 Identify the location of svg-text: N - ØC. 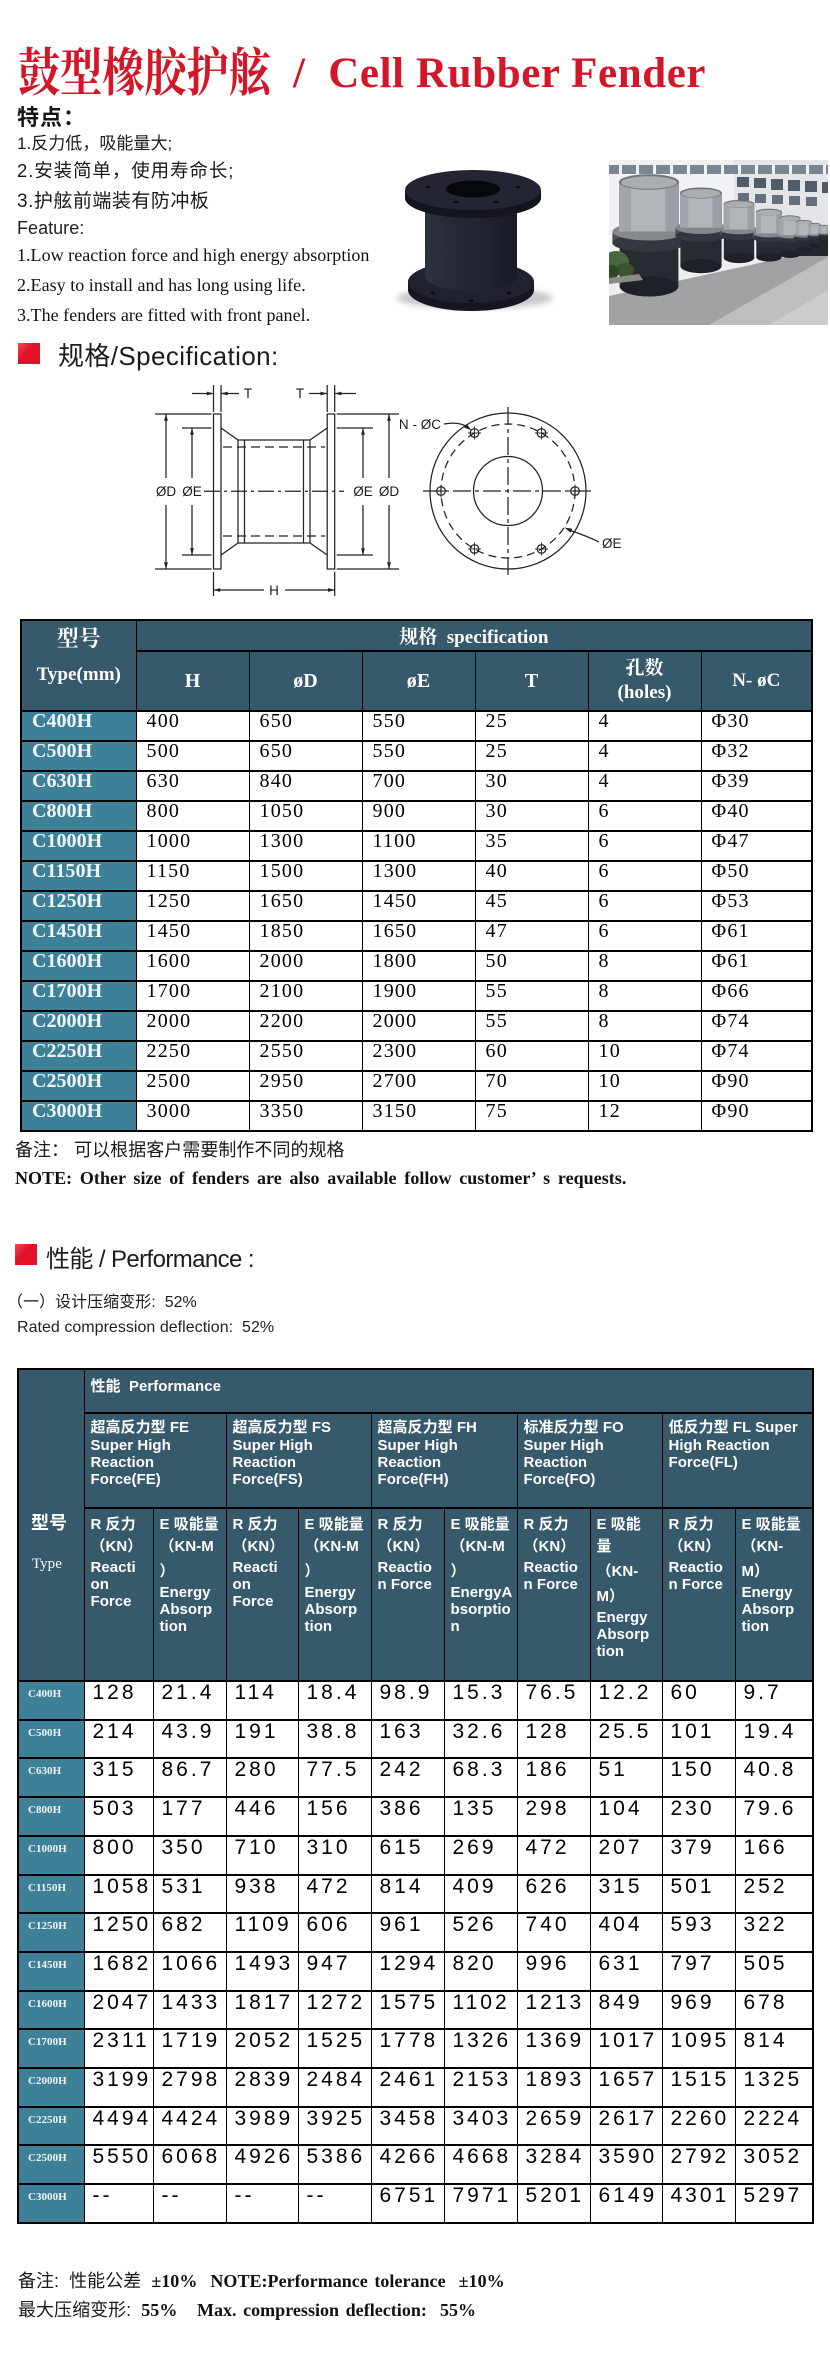
(420, 424).